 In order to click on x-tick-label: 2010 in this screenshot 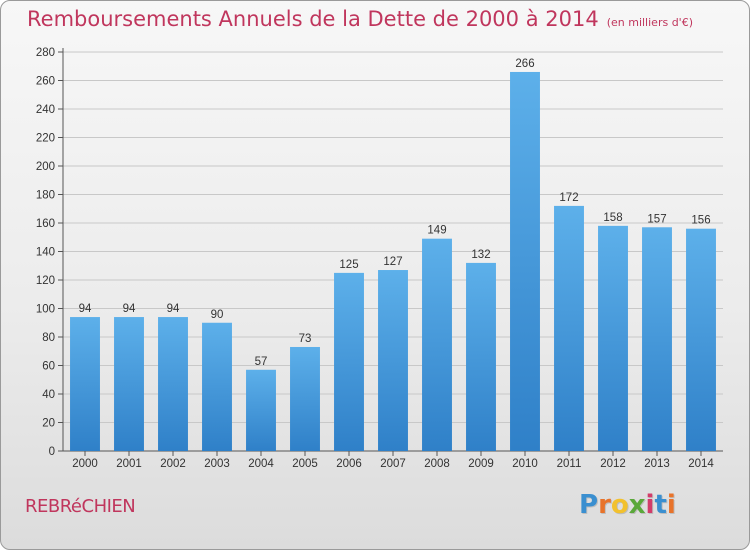, I will do `click(525, 464)`.